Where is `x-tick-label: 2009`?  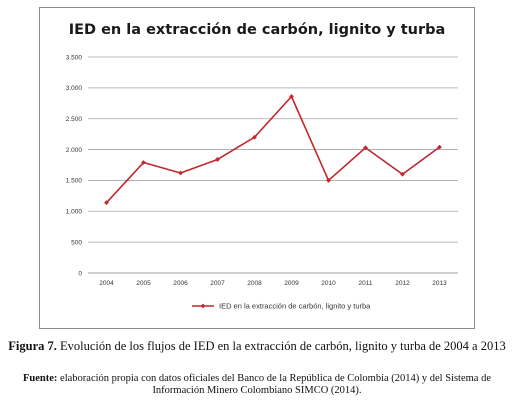 x-tick-label: 2009 is located at coordinates (291, 283).